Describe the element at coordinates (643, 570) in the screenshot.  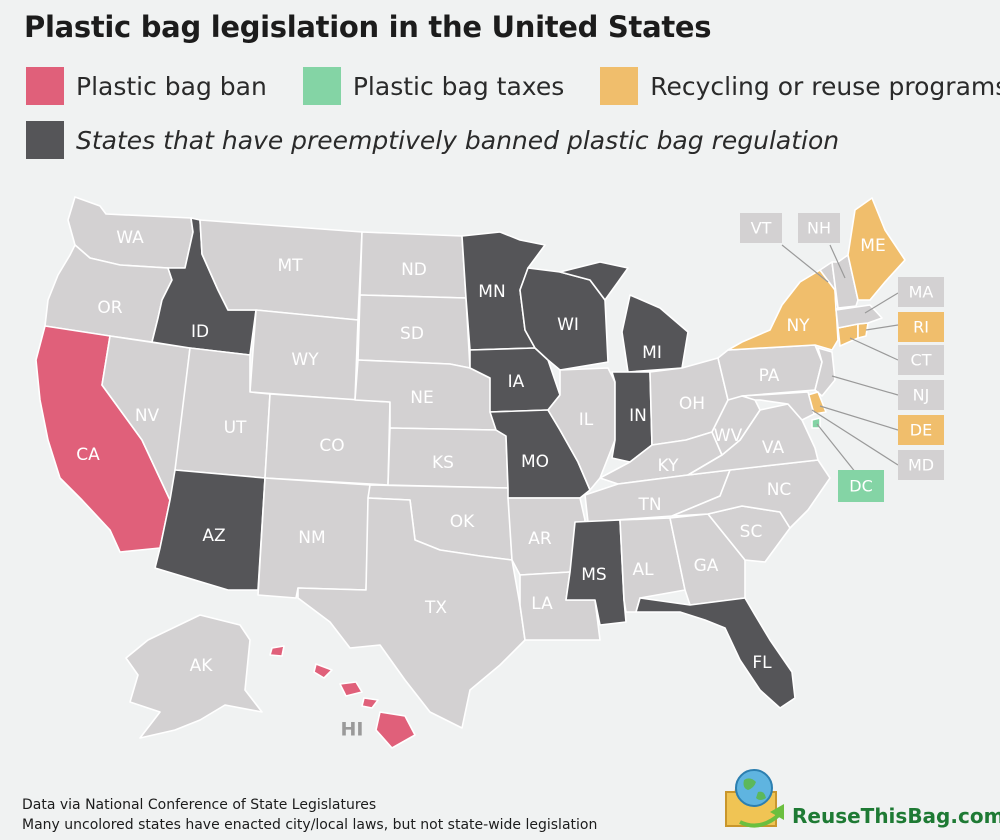
I see `label-AL: AL` at that location.